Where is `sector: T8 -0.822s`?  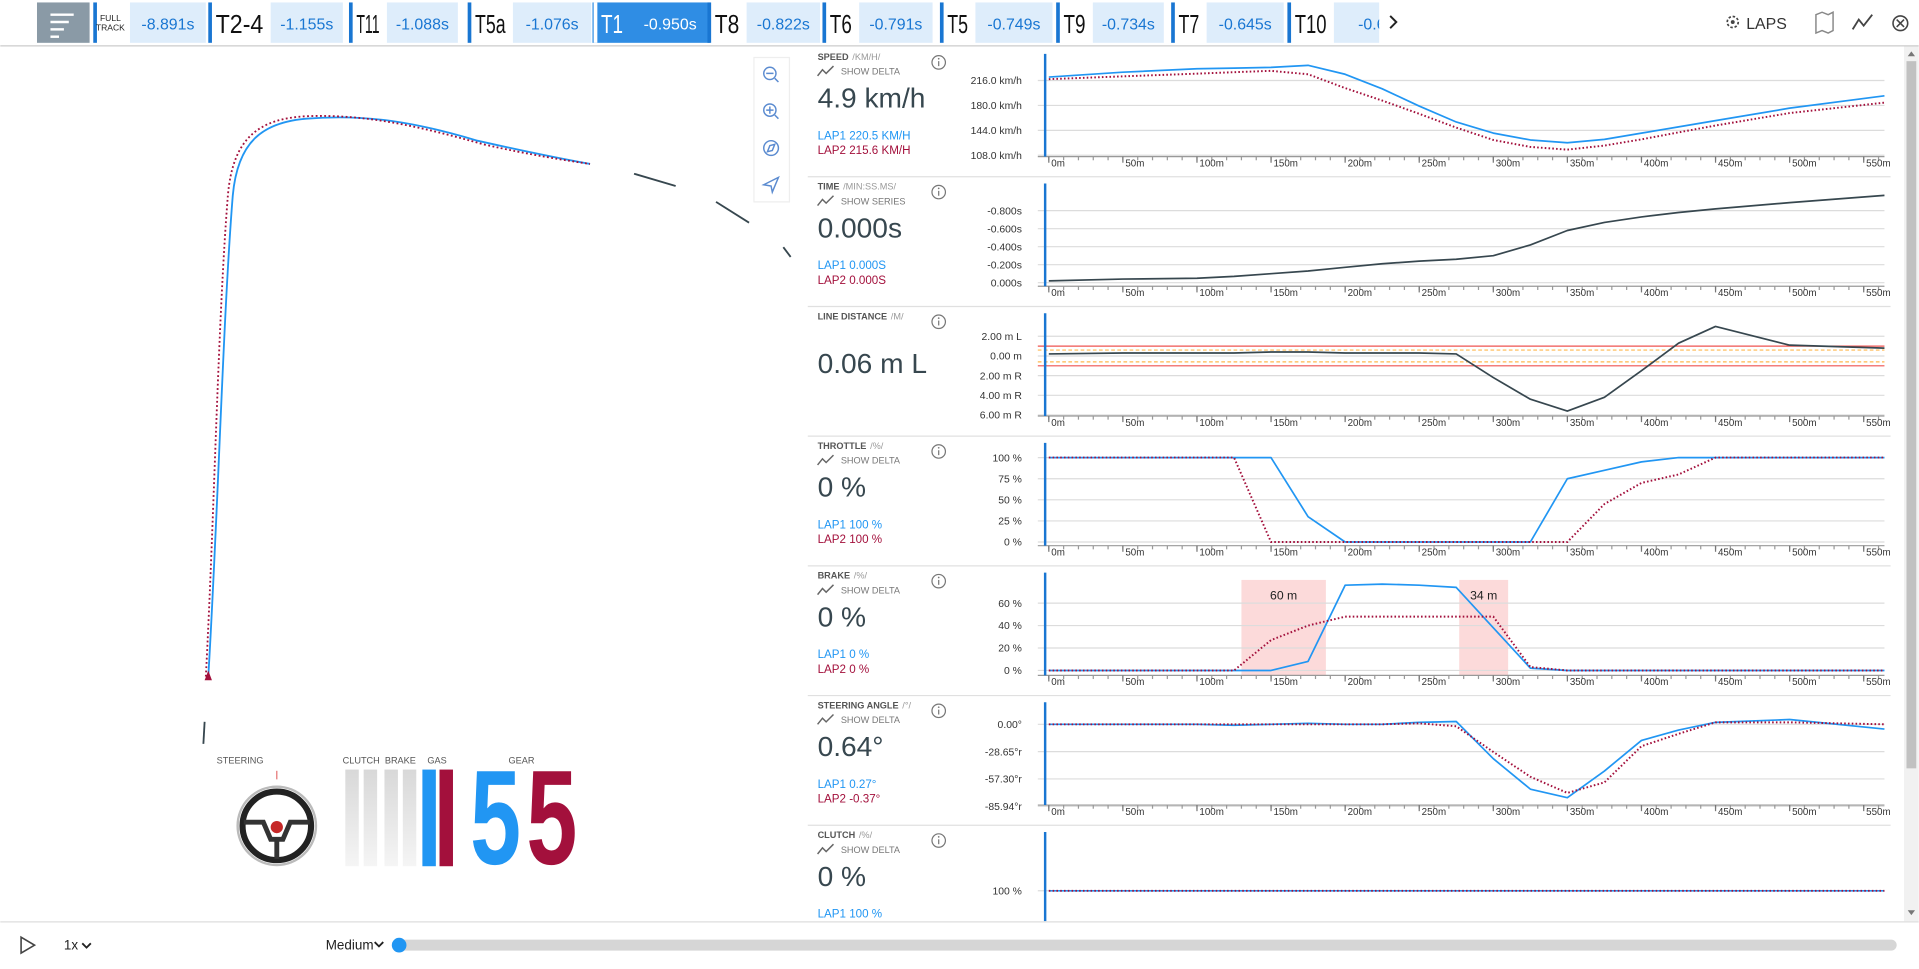
sector: T8 -0.822s is located at coordinates (764, 22).